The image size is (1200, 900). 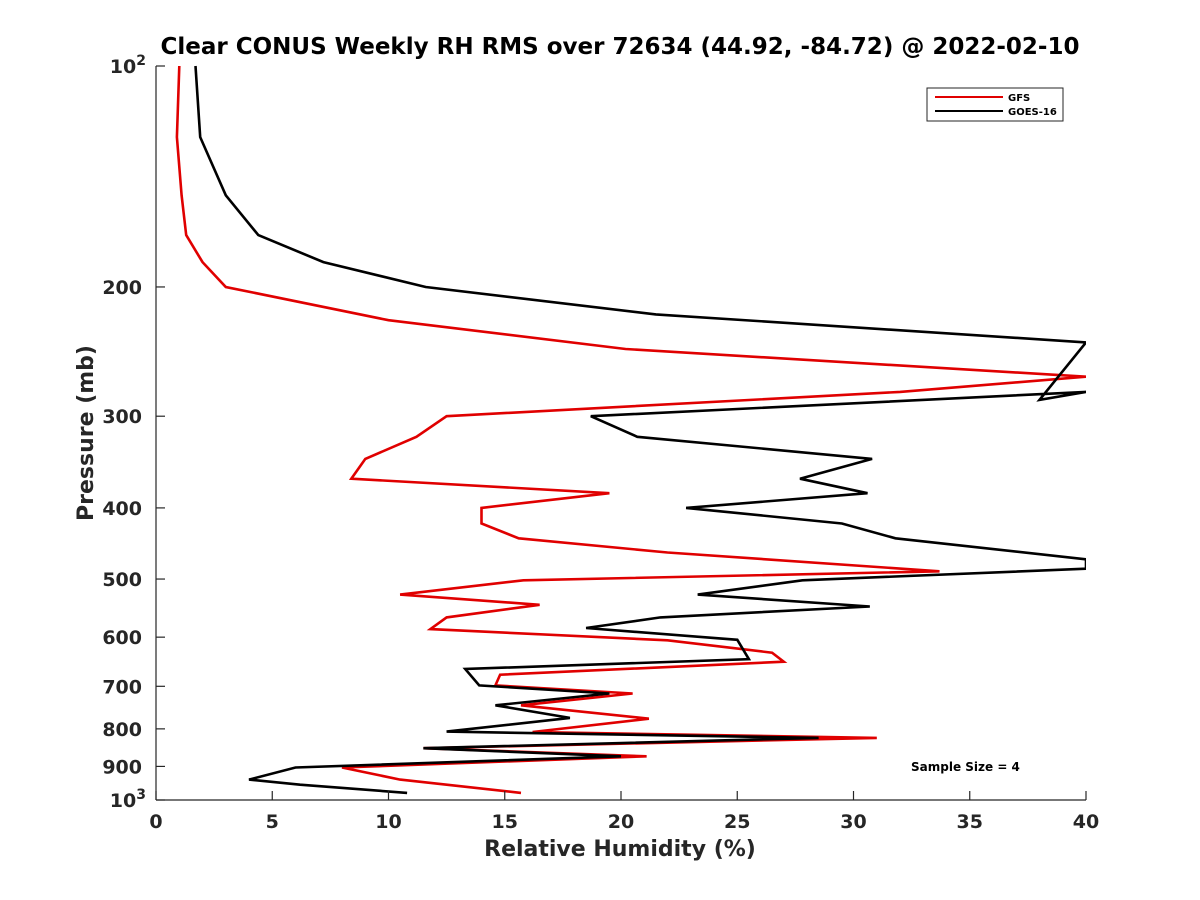 I want to click on y-tick-label: 600, so click(x=122, y=638).